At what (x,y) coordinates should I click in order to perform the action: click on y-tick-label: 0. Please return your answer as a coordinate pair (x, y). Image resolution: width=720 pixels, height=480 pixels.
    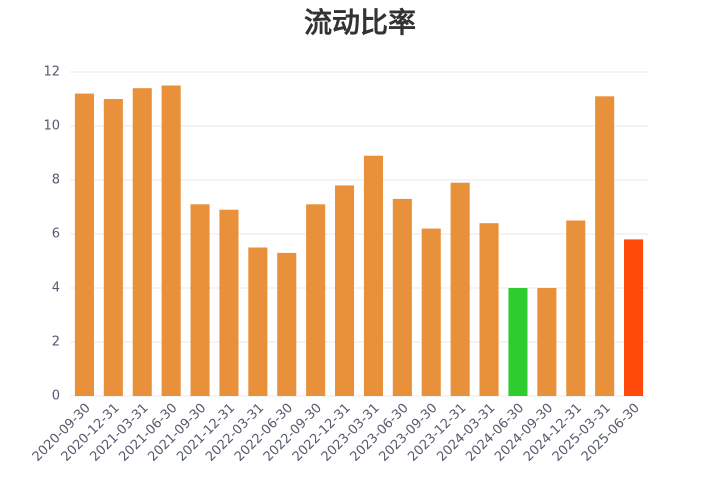
    Looking at the image, I should click on (56, 396).